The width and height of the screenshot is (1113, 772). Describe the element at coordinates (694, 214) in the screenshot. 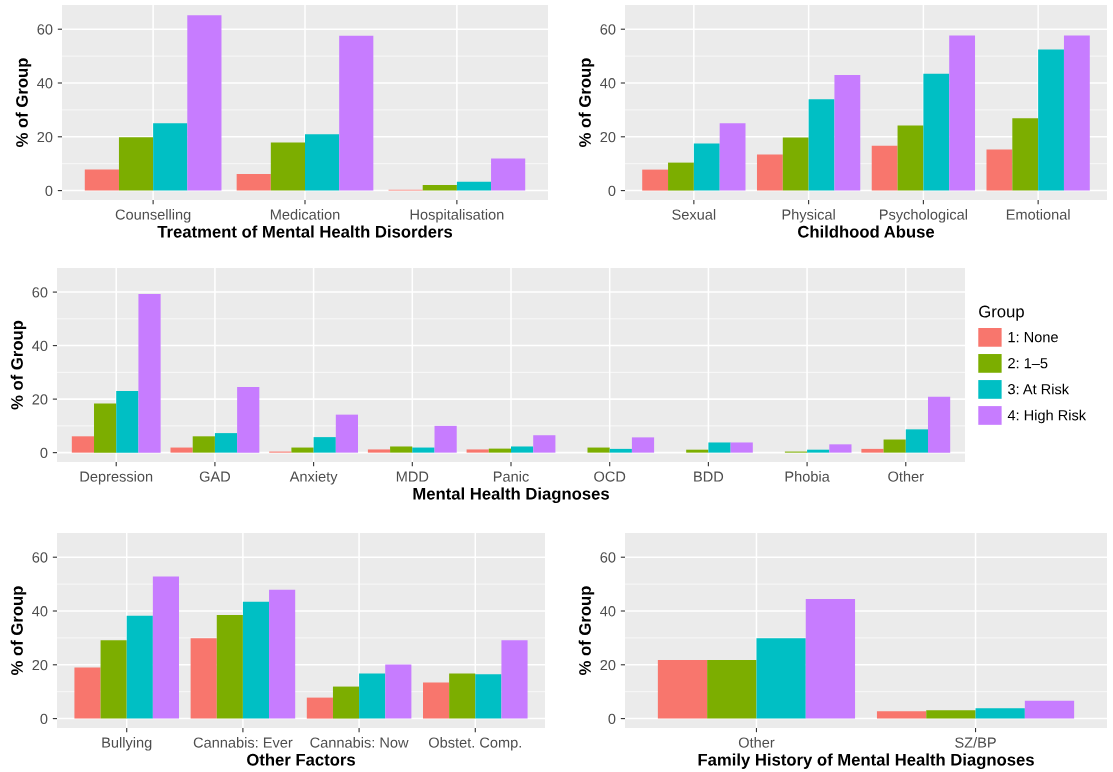

I see `x-tick-label: Sexual` at that location.